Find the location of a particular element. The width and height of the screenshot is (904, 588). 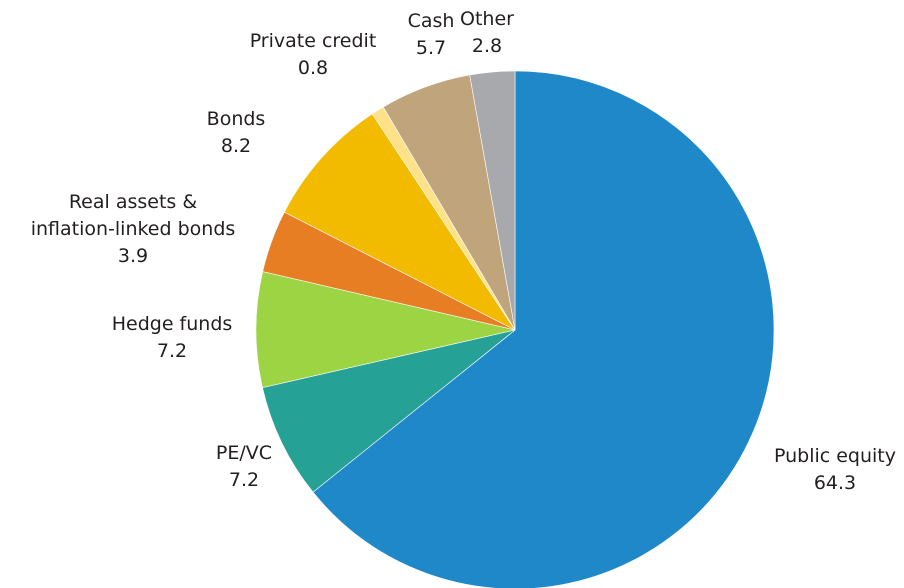

slice-label-bonds: Bonds 8.2 is located at coordinates (236, 132).